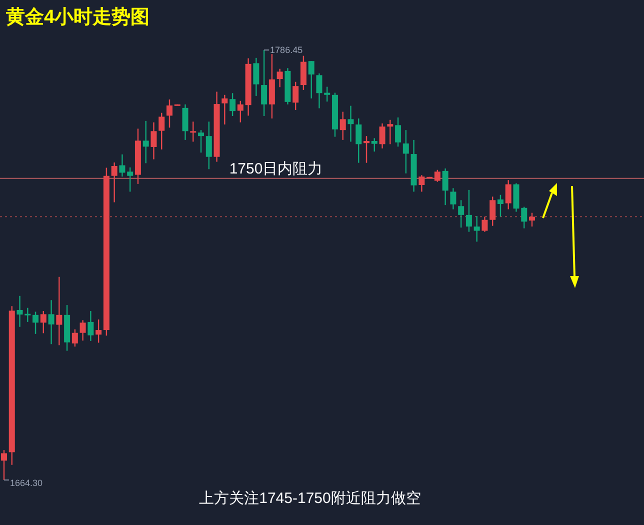 The height and width of the screenshot is (525, 644). What do you see at coordinates (276, 169) in the screenshot?
I see `ref-line-label: 1750日内阻力` at bounding box center [276, 169].